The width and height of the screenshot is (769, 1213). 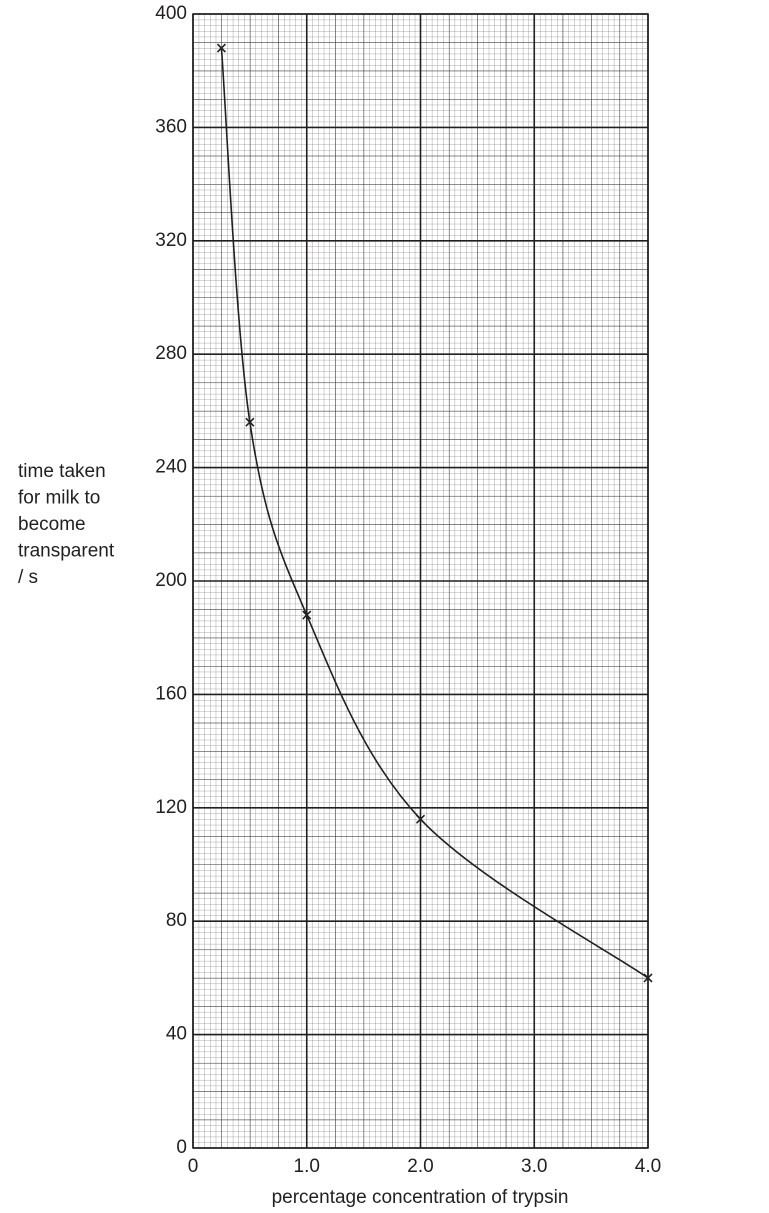 What do you see at coordinates (59, 498) in the screenshot?
I see `y-axis-label-line: for milk to` at bounding box center [59, 498].